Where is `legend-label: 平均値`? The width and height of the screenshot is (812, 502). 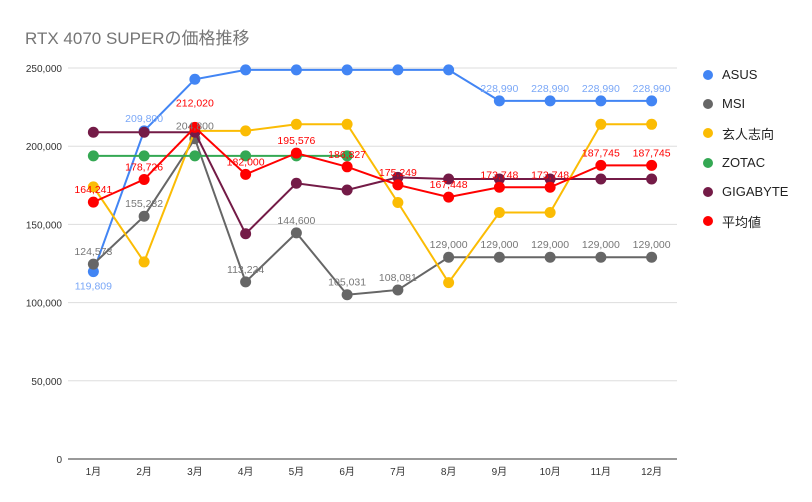 legend-label: 平均値 is located at coordinates (742, 222).